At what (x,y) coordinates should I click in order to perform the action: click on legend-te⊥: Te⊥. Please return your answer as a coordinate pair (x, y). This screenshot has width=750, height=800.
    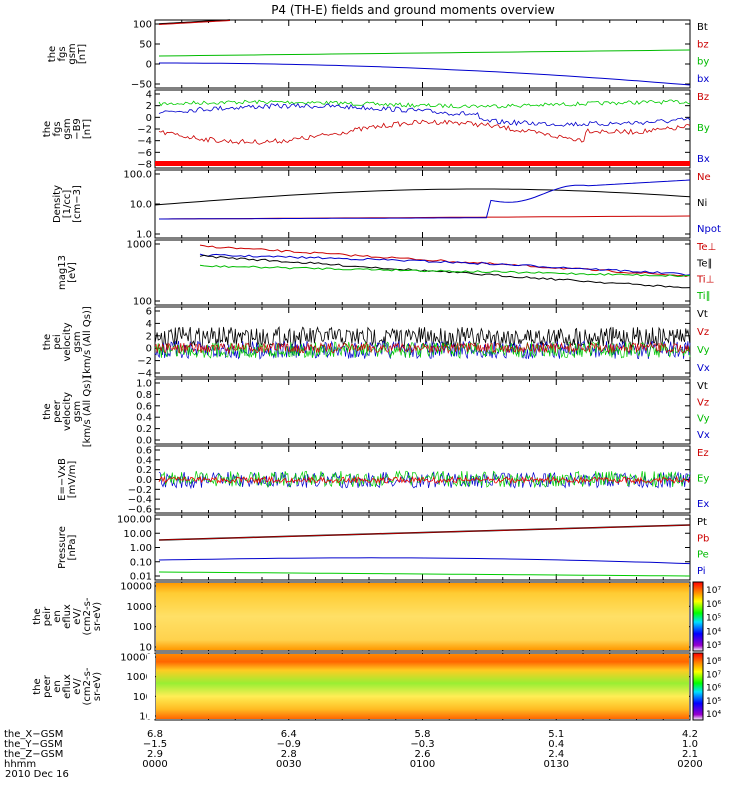
    Looking at the image, I should click on (706, 247).